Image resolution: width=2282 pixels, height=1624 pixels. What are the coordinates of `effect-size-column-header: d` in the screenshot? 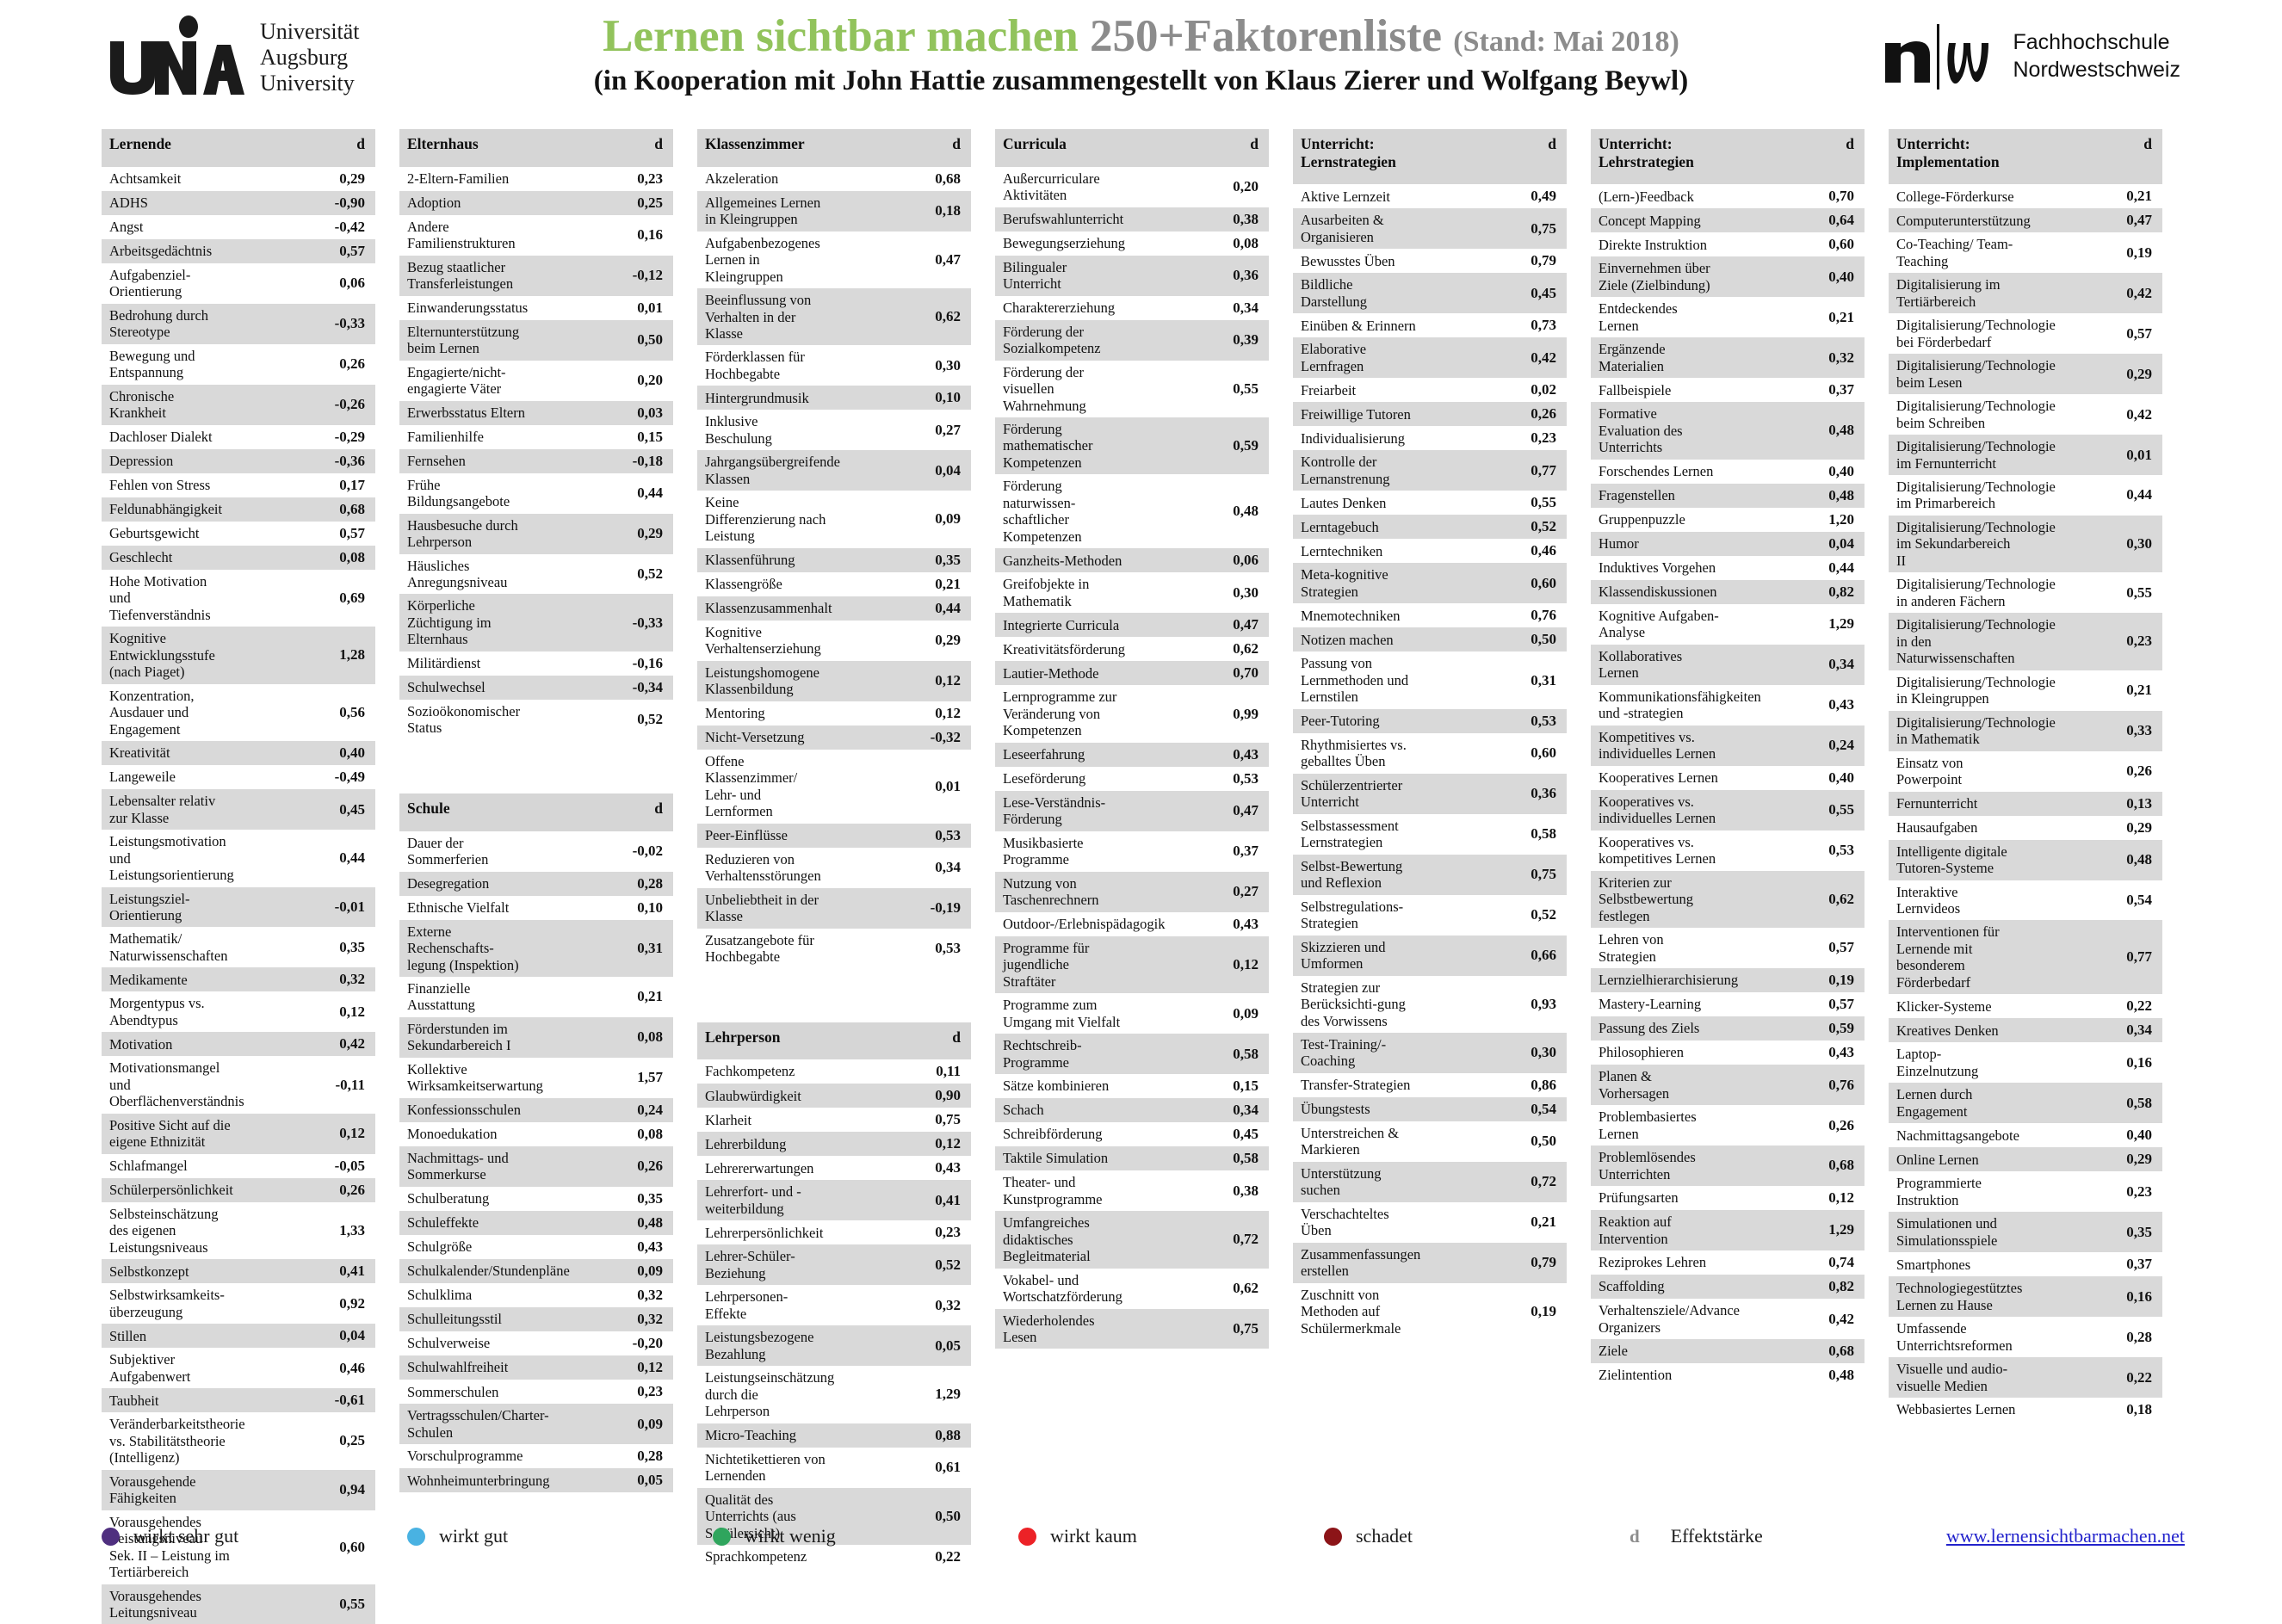 It's located at (1498, 156).